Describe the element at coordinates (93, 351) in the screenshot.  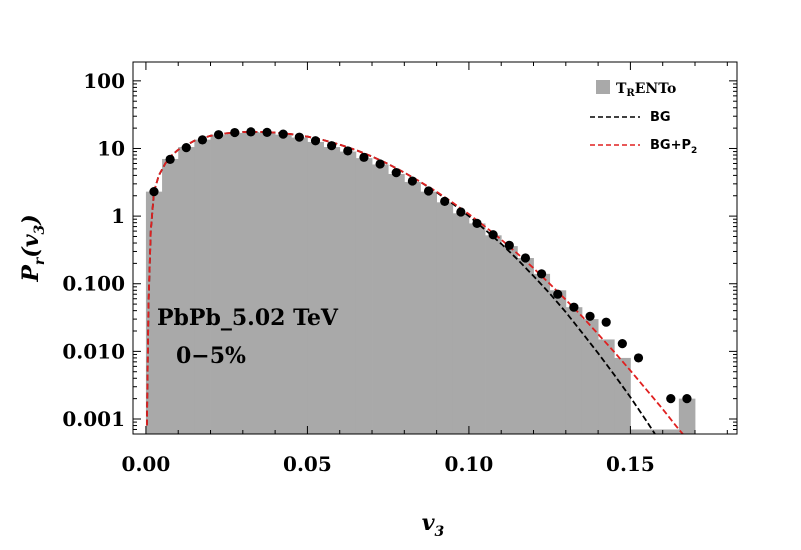
I see `y-tick-label: 0.010` at that location.